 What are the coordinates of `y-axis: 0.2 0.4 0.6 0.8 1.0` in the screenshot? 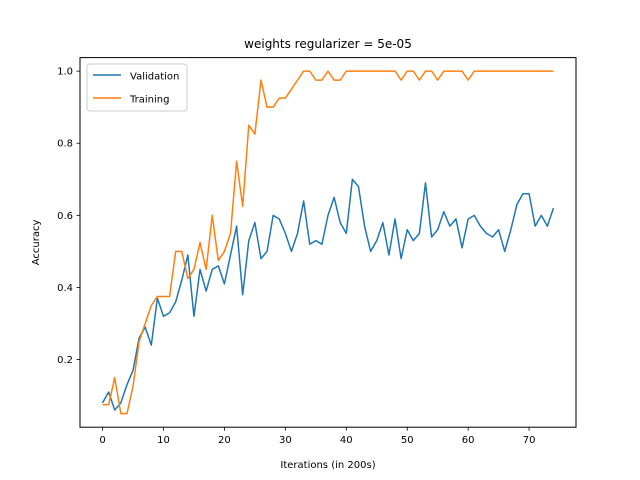 It's located at (68, 216).